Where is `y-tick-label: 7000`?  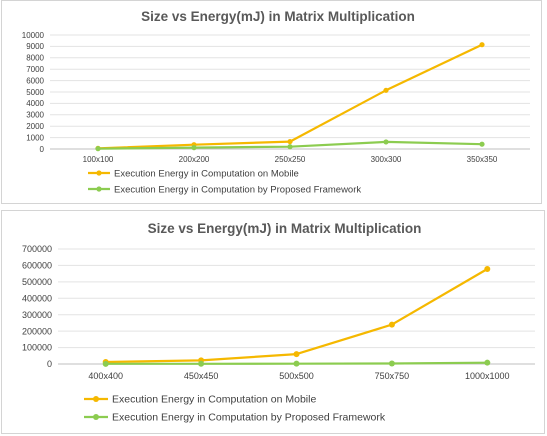 y-tick-label: 7000 is located at coordinates (35, 69).